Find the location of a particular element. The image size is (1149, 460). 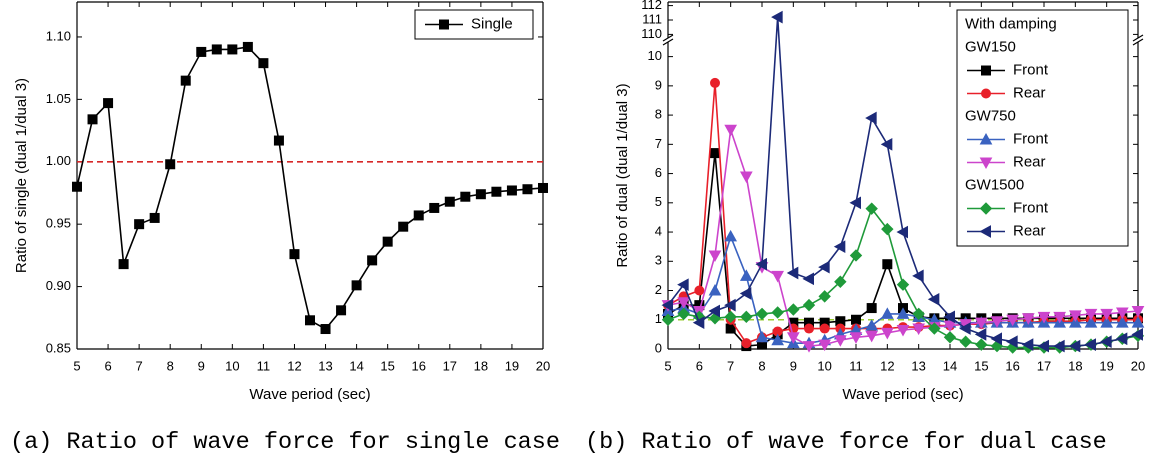

x-tick-label: 20 is located at coordinates (1138, 365).